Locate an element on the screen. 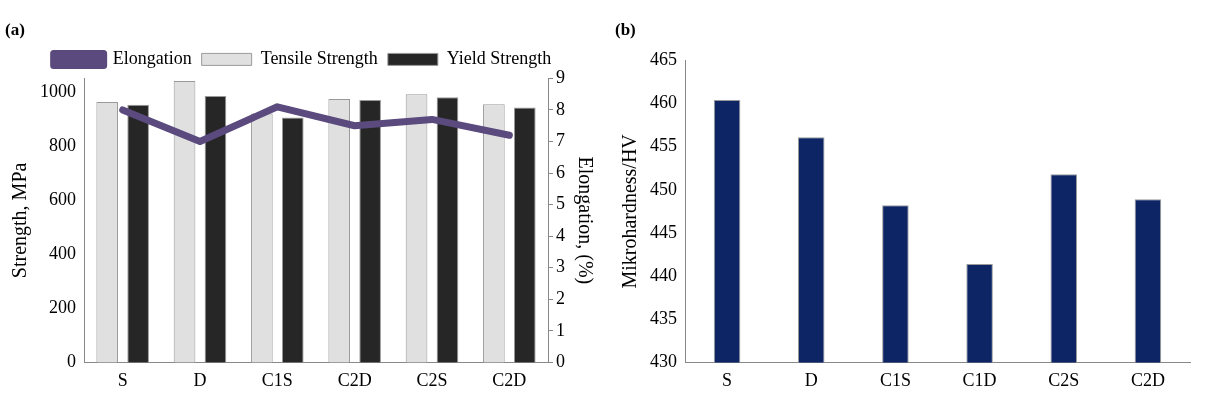 This screenshot has width=1205, height=410. y-tick-label: 600 is located at coordinates (62, 198).